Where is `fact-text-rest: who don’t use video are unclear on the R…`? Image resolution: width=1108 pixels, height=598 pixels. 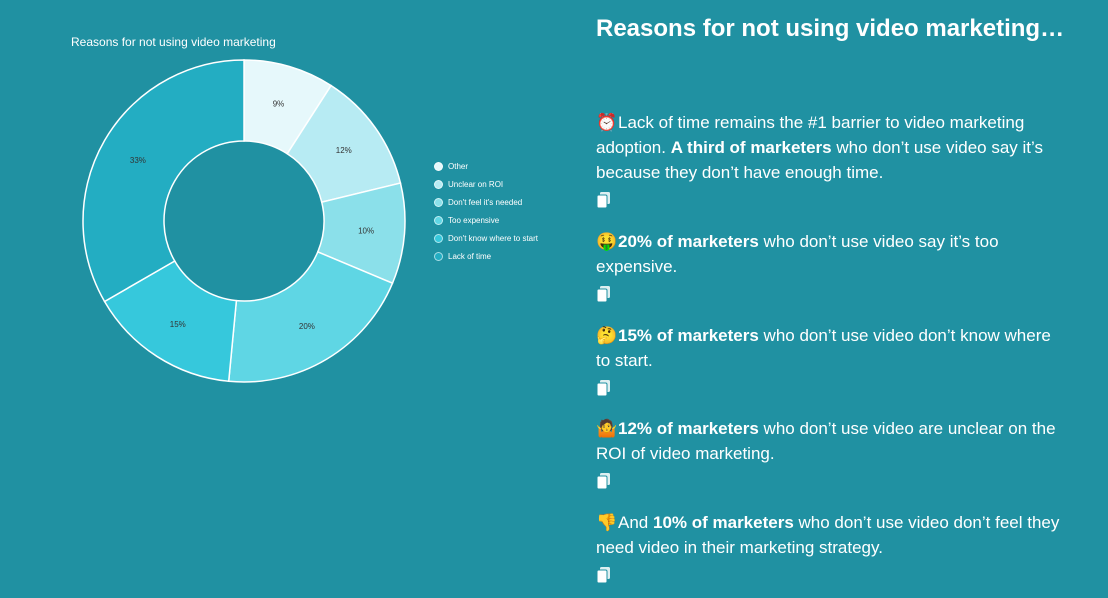
fact-text-rest: who don’t use video are unclear on the R… is located at coordinates (826, 441).